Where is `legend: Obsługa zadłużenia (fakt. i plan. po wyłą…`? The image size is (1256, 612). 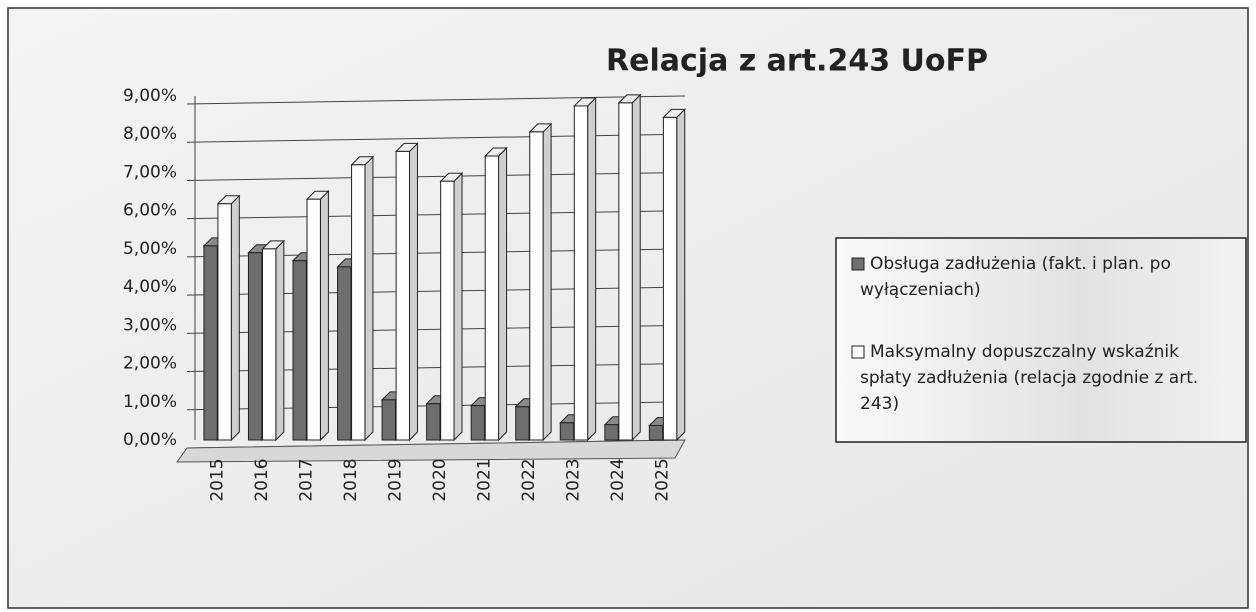
legend: Obsługa zadłużenia (fakt. i plan. po wyłą… is located at coordinates (1024, 334).